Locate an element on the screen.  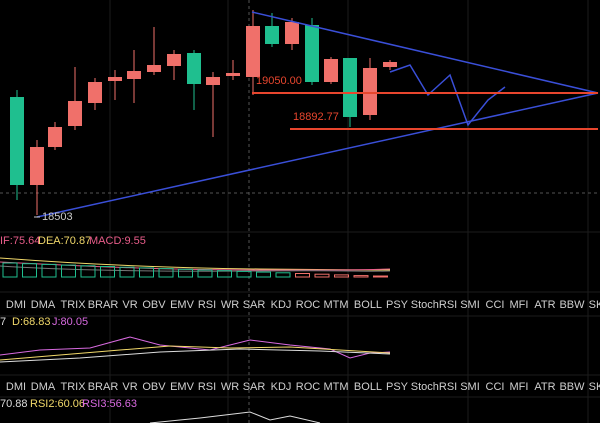
macd-lines is located at coordinates (195, 264).